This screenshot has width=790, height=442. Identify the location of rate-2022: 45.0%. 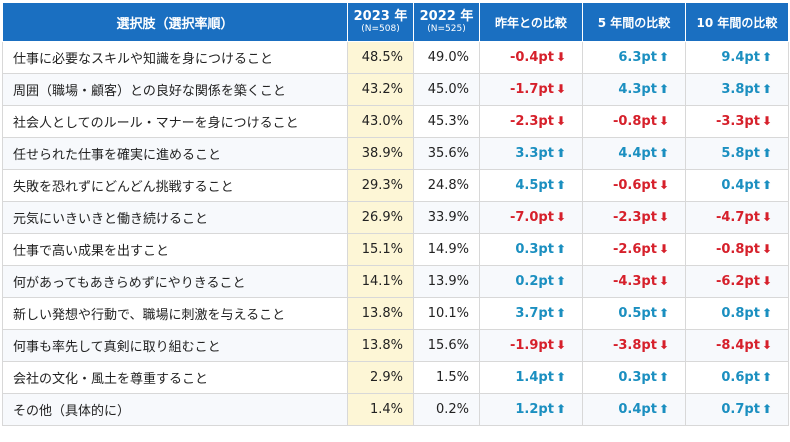
(446, 89).